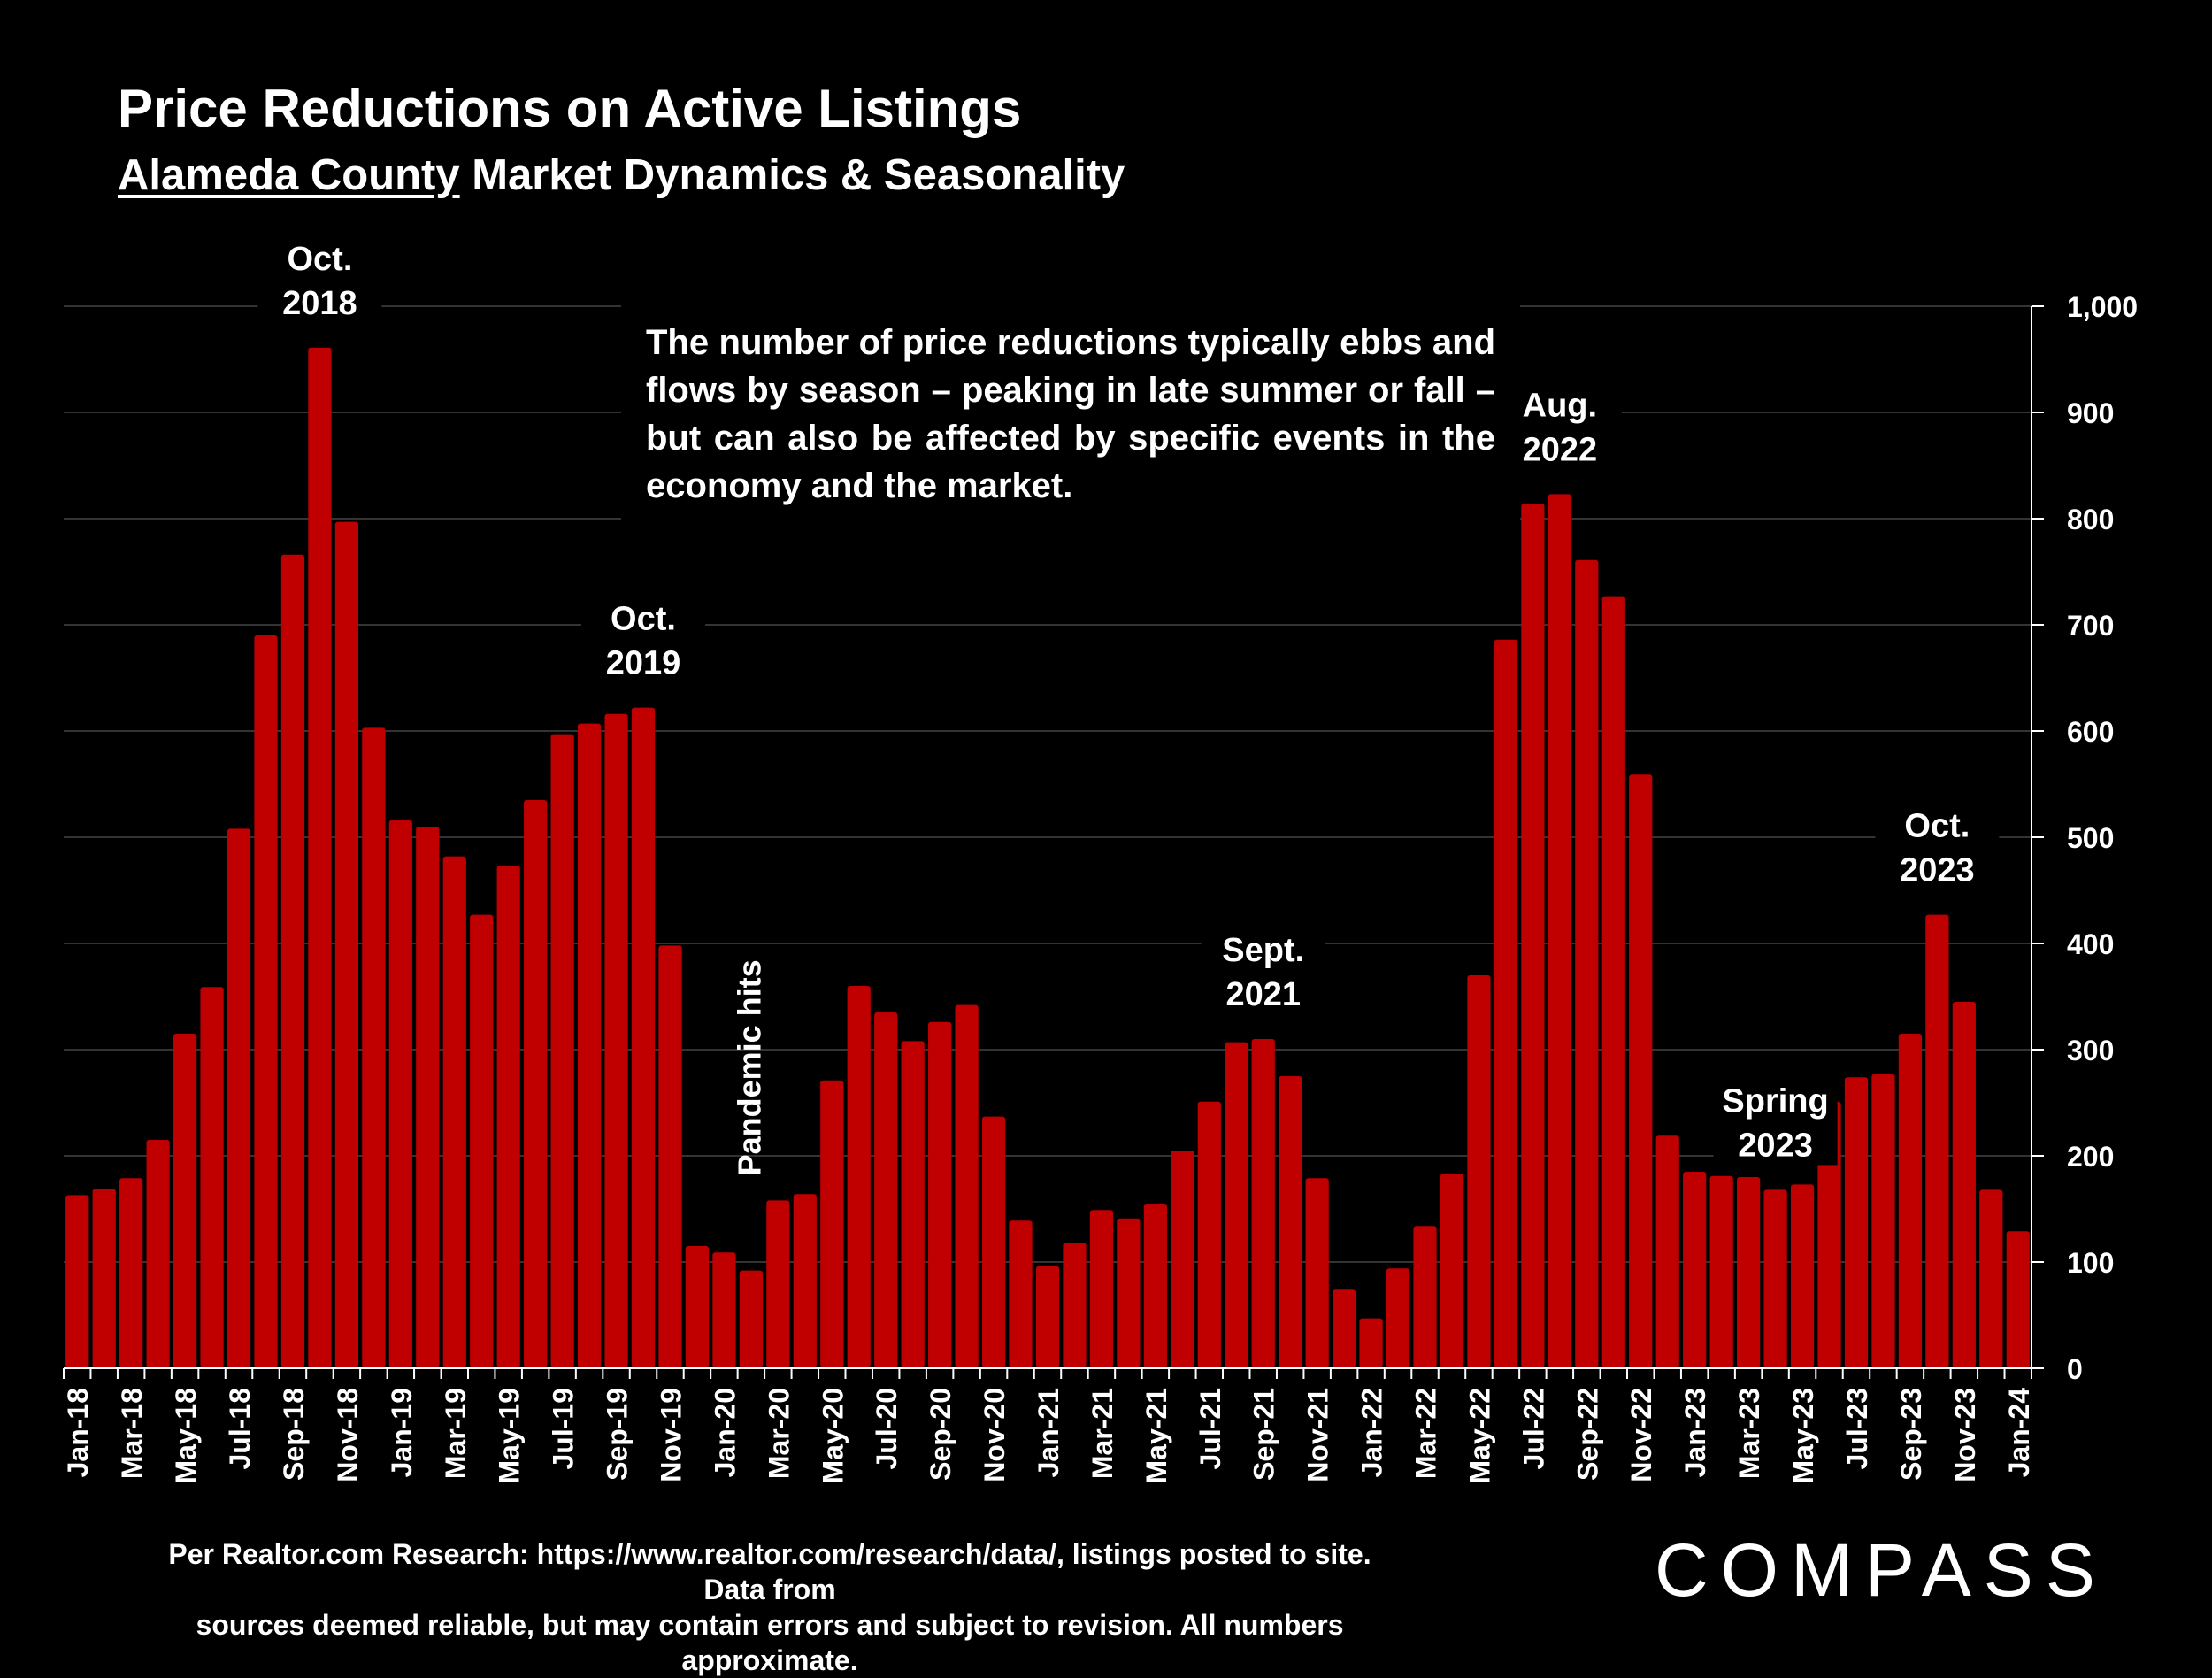 This screenshot has width=2212, height=1678. Describe the element at coordinates (1157, 1436) in the screenshot. I see `x-tick-label: May-21` at that location.